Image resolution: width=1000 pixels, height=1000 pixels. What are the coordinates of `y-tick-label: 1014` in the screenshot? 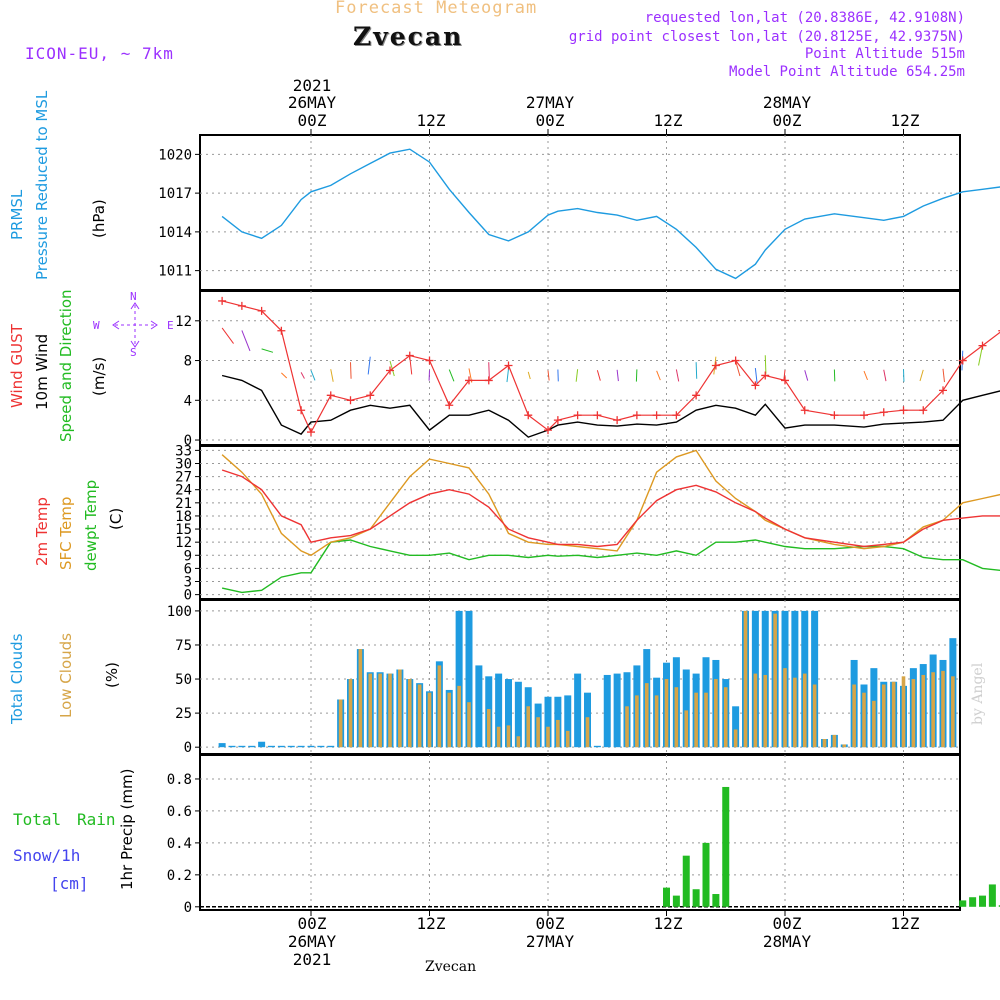 It's located at (175, 233).